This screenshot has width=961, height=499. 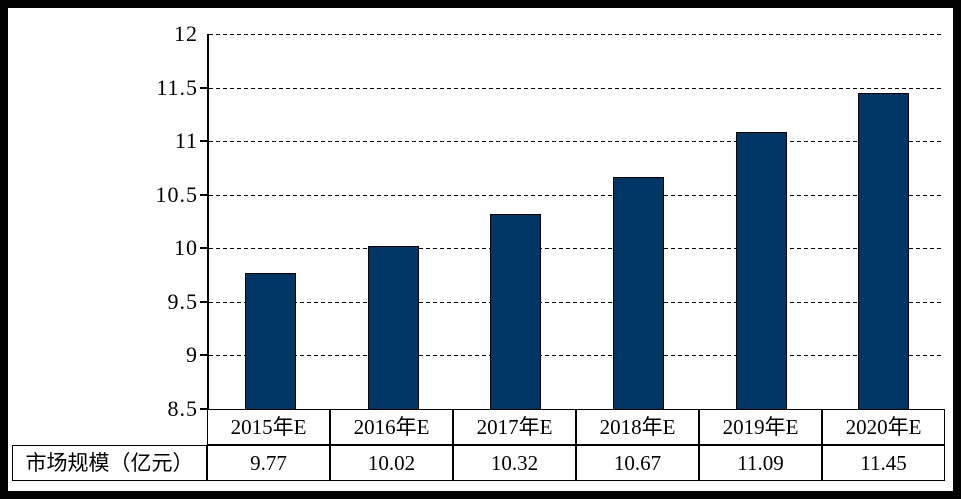 I want to click on y-tick-label: 11, so click(x=186, y=141).